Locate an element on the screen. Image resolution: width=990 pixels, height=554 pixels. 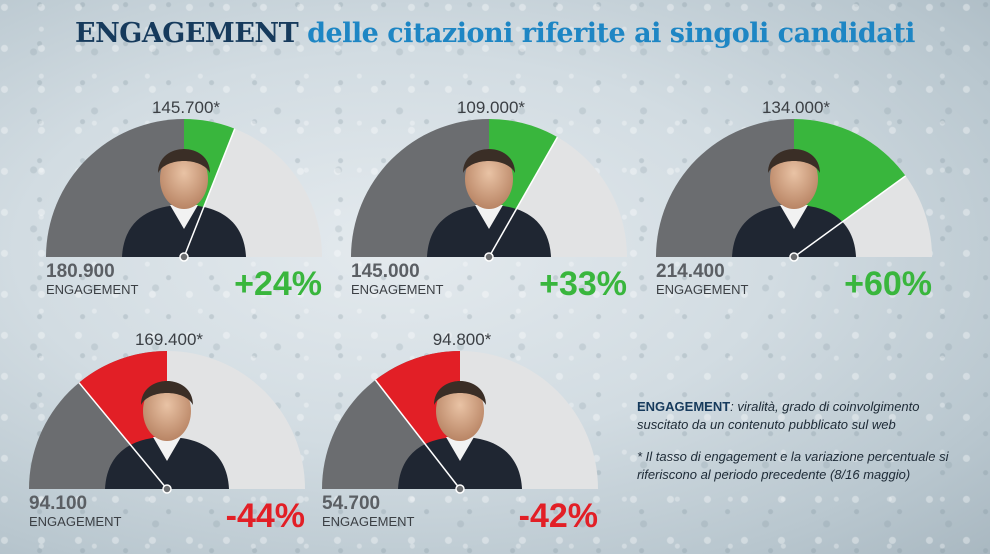
gauge-change-percent: -42% is located at coordinates (558, 516).